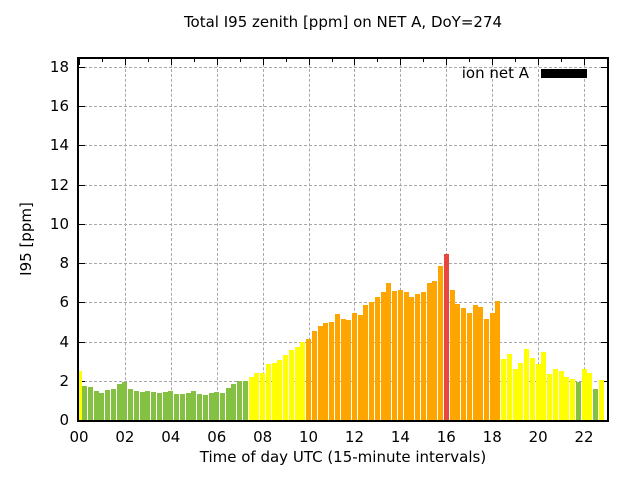 The image size is (640, 480). I want to click on bar-10:45, so click(326, 371).